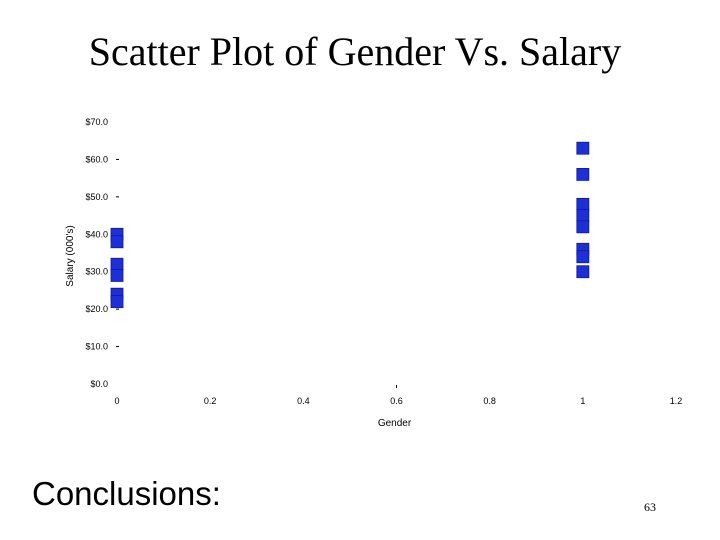 The image size is (720, 540). What do you see at coordinates (303, 401) in the screenshot?
I see `x-tick-label: 0.4` at bounding box center [303, 401].